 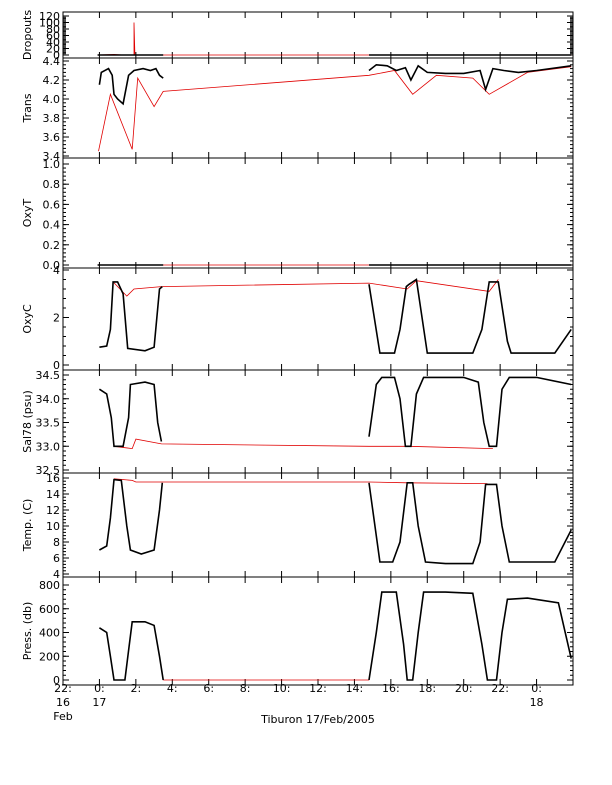 I want to click on x-tick-label: 8:, so click(x=245, y=688).